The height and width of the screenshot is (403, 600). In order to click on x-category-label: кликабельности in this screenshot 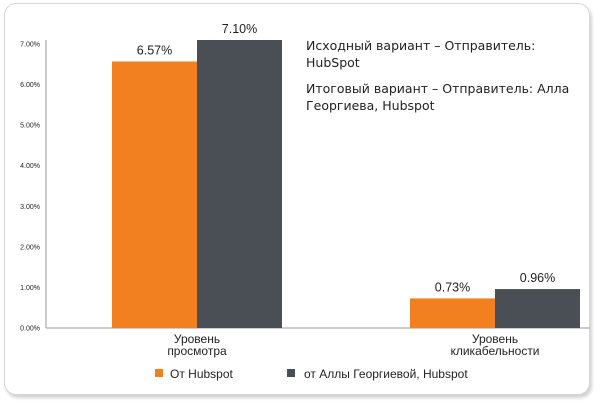, I will do `click(494, 351)`.